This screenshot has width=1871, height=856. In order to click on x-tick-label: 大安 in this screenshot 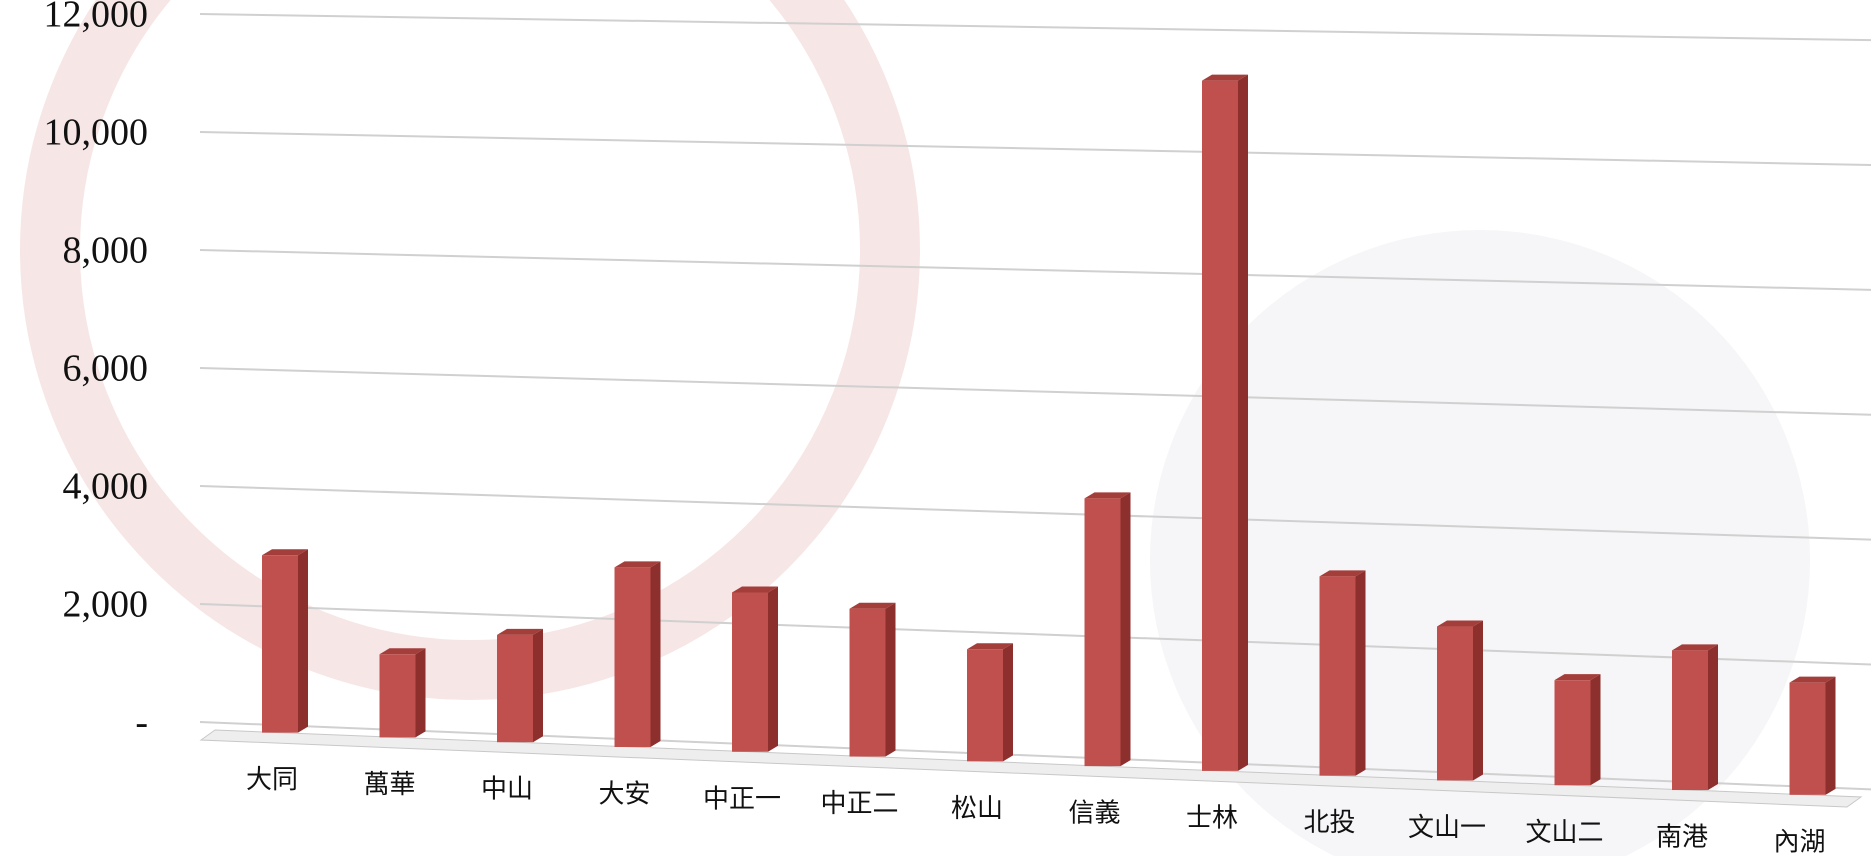, I will do `click(624, 794)`.